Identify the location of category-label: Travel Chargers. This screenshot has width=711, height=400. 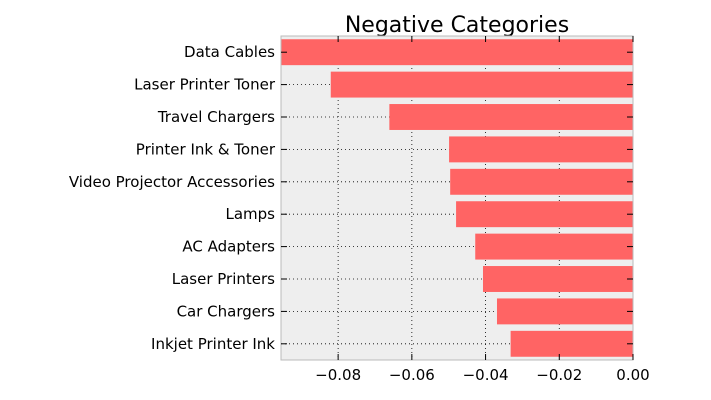
(216, 117).